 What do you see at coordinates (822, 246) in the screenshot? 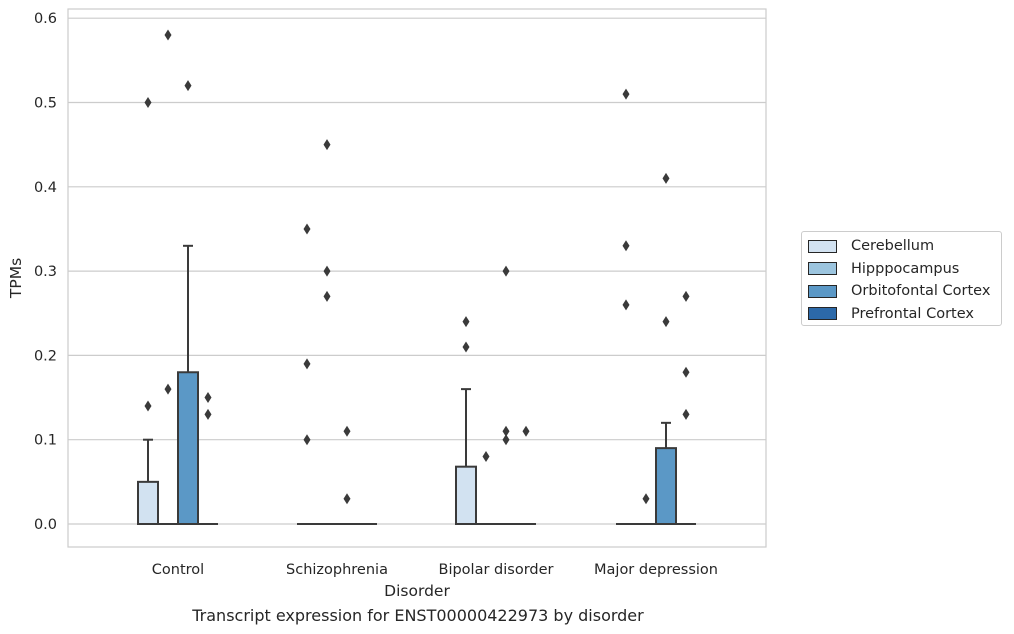
I see `legend-swatch-cerebellum` at bounding box center [822, 246].